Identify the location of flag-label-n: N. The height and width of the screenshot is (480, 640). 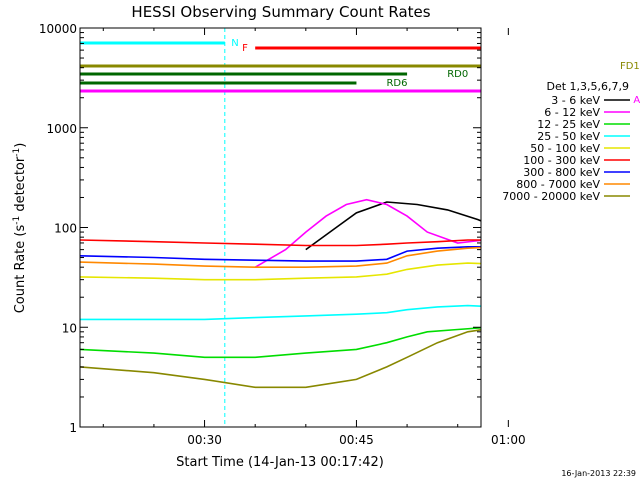
(234, 43).